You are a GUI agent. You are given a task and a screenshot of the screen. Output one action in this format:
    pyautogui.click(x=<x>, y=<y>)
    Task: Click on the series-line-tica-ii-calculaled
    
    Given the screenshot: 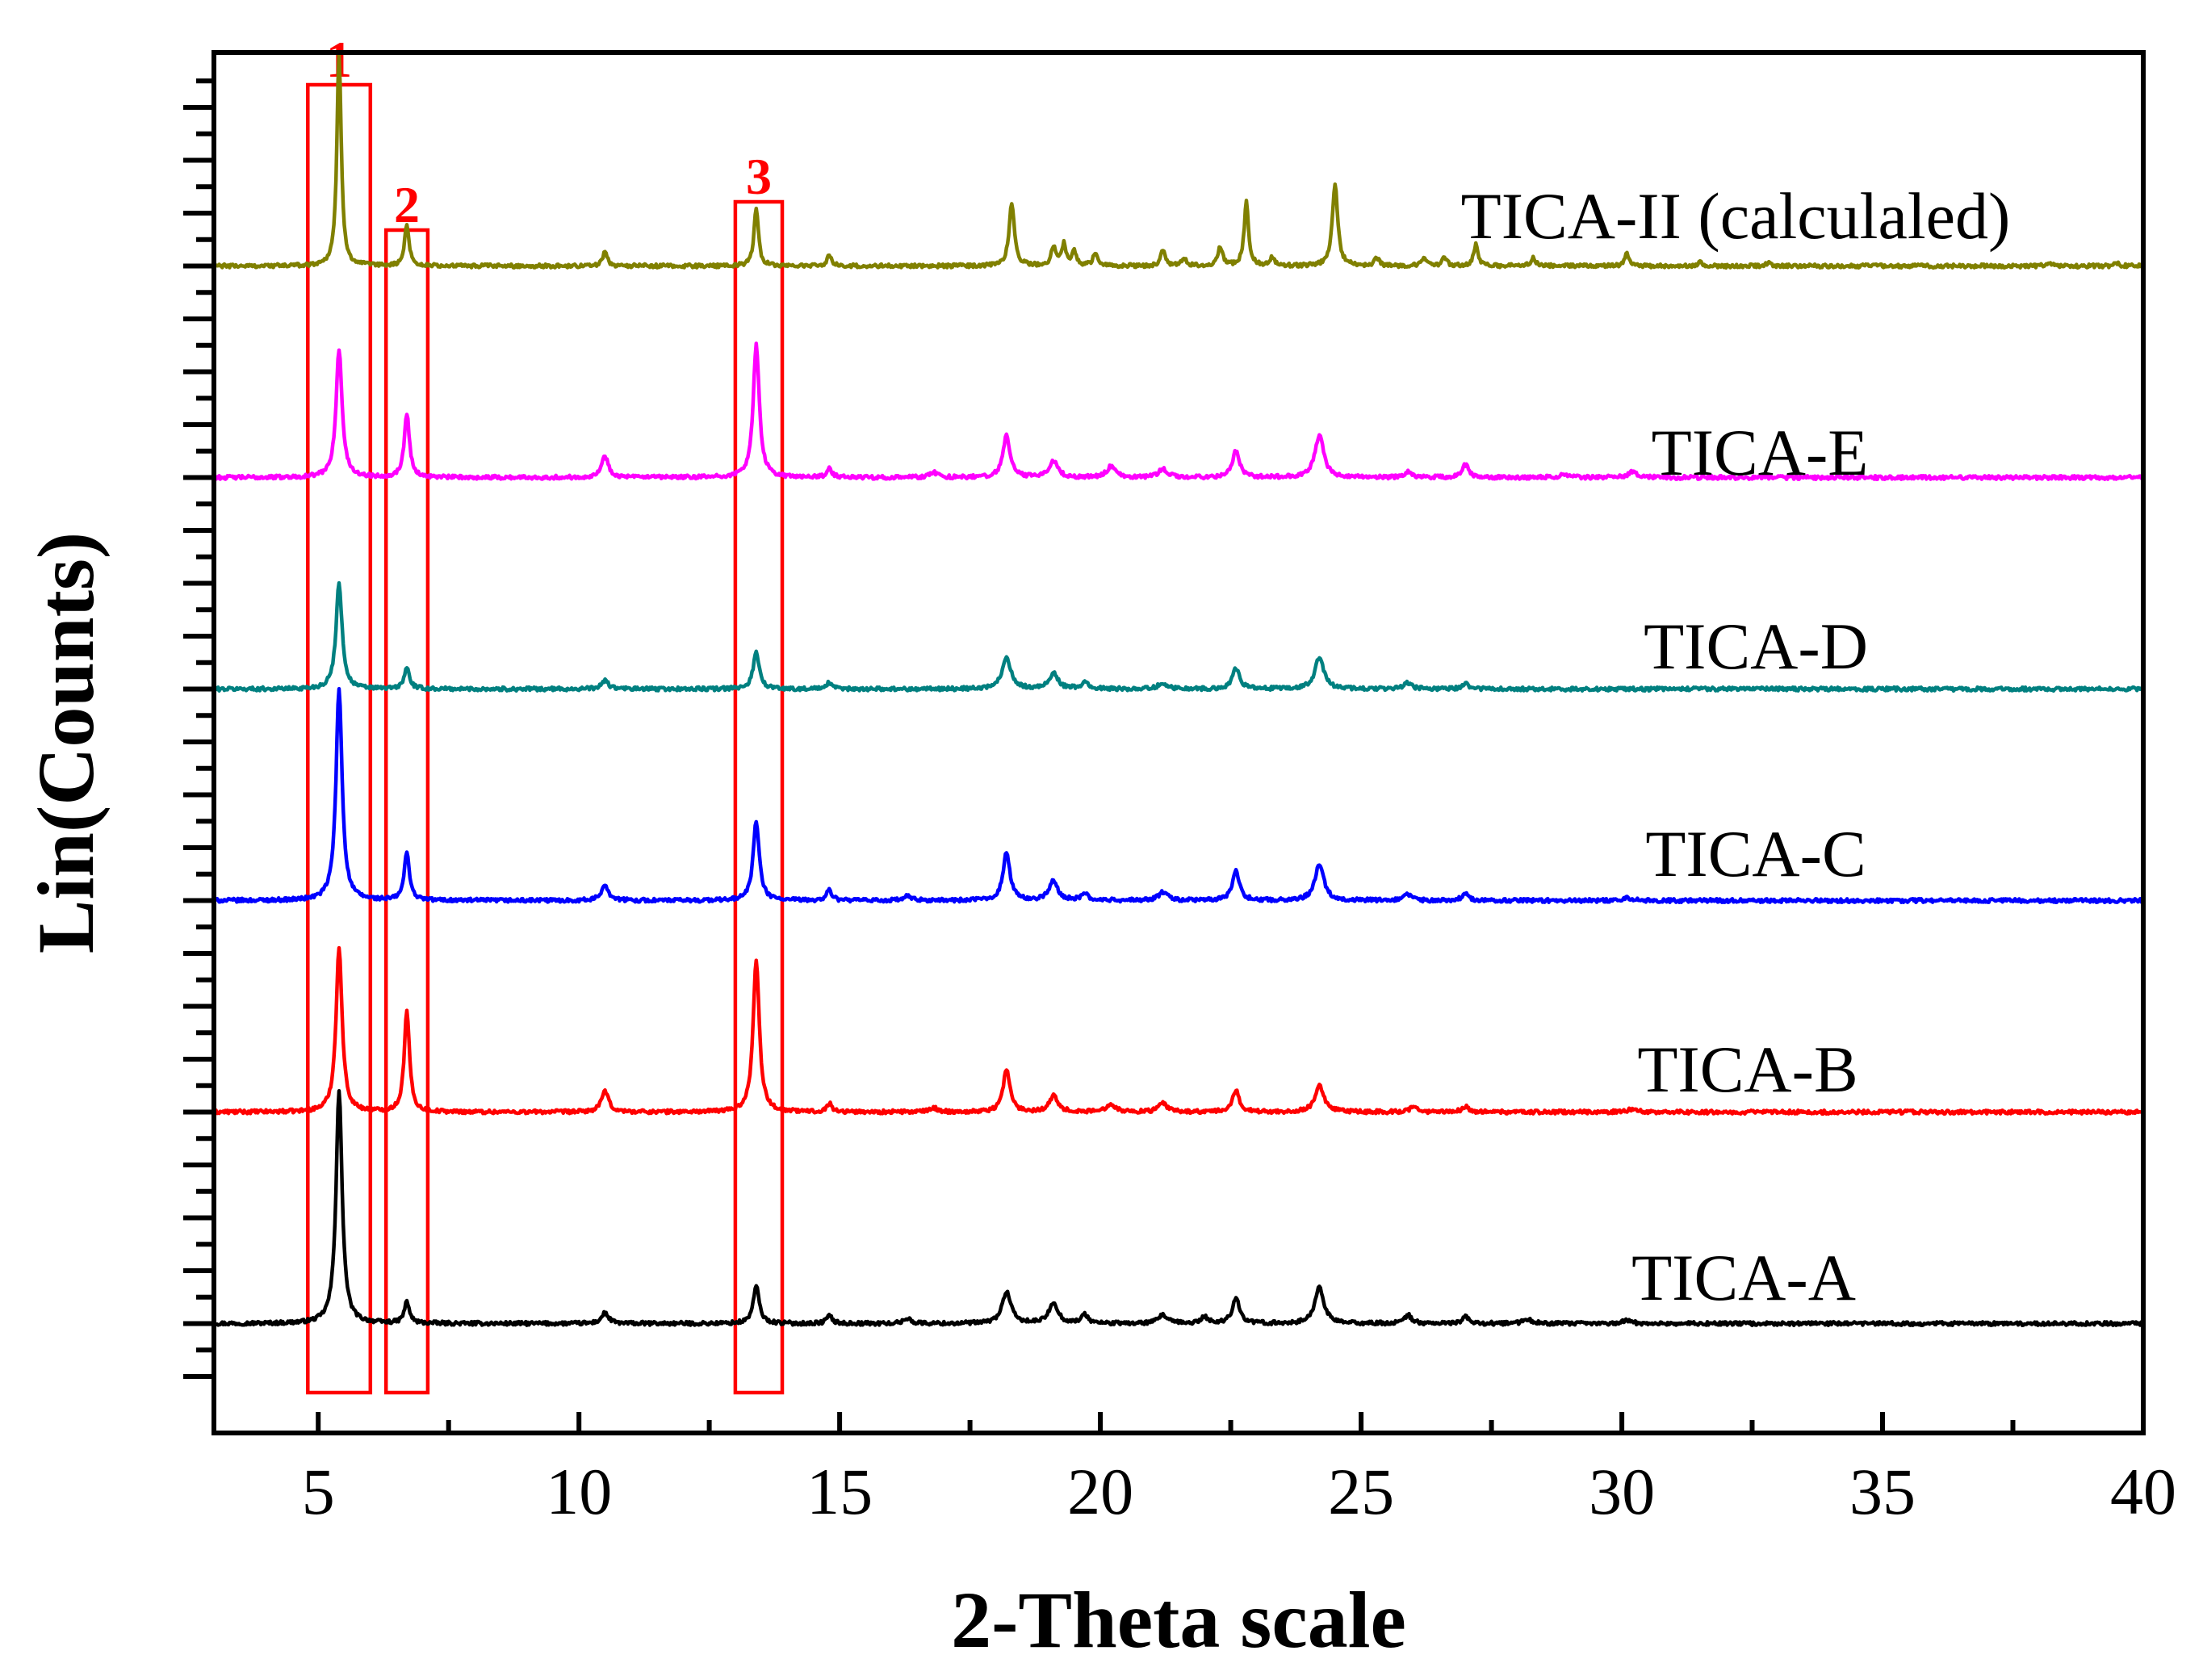 What is the action you would take?
    pyautogui.click(x=1178, y=161)
    